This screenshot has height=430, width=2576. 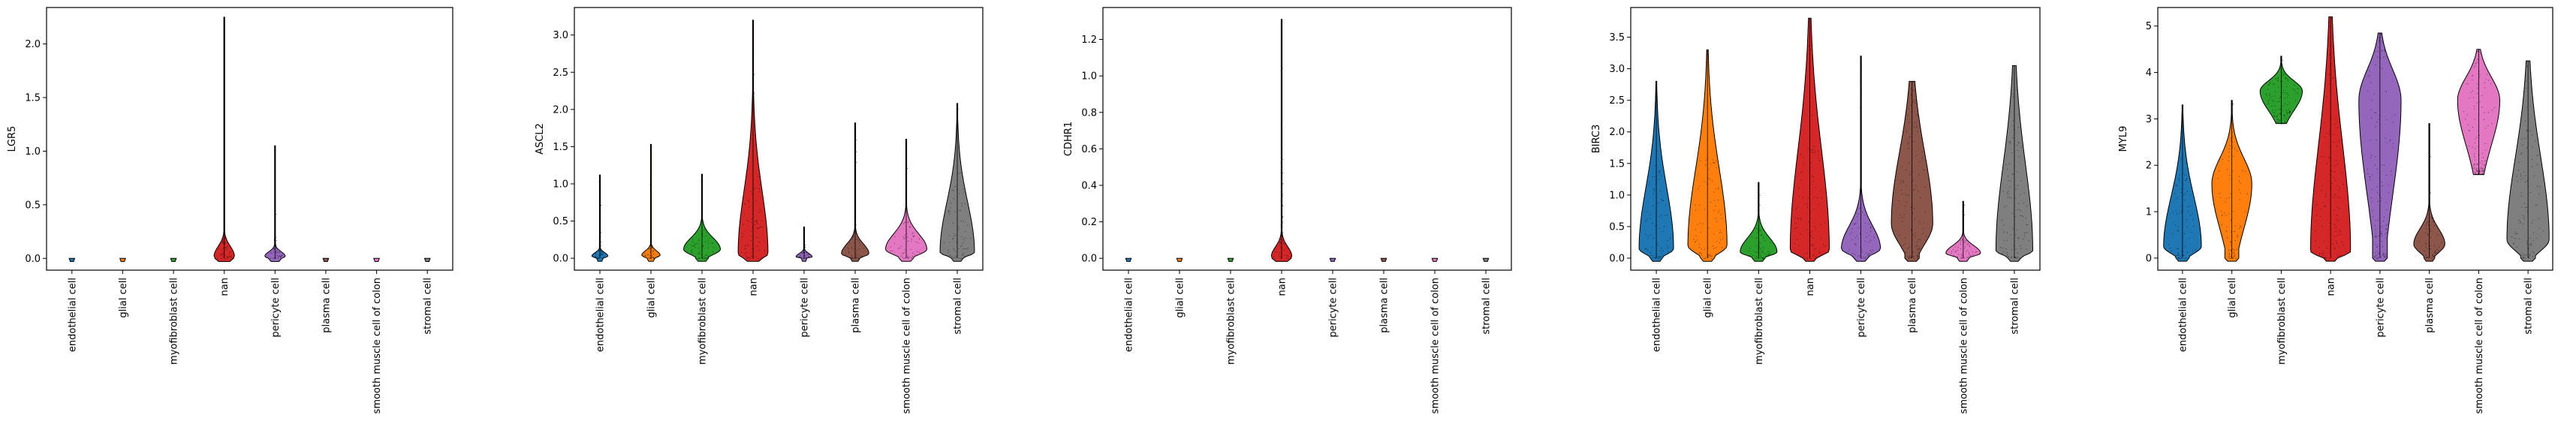 I want to click on y-axis-label: ASCL2, so click(x=540, y=139).